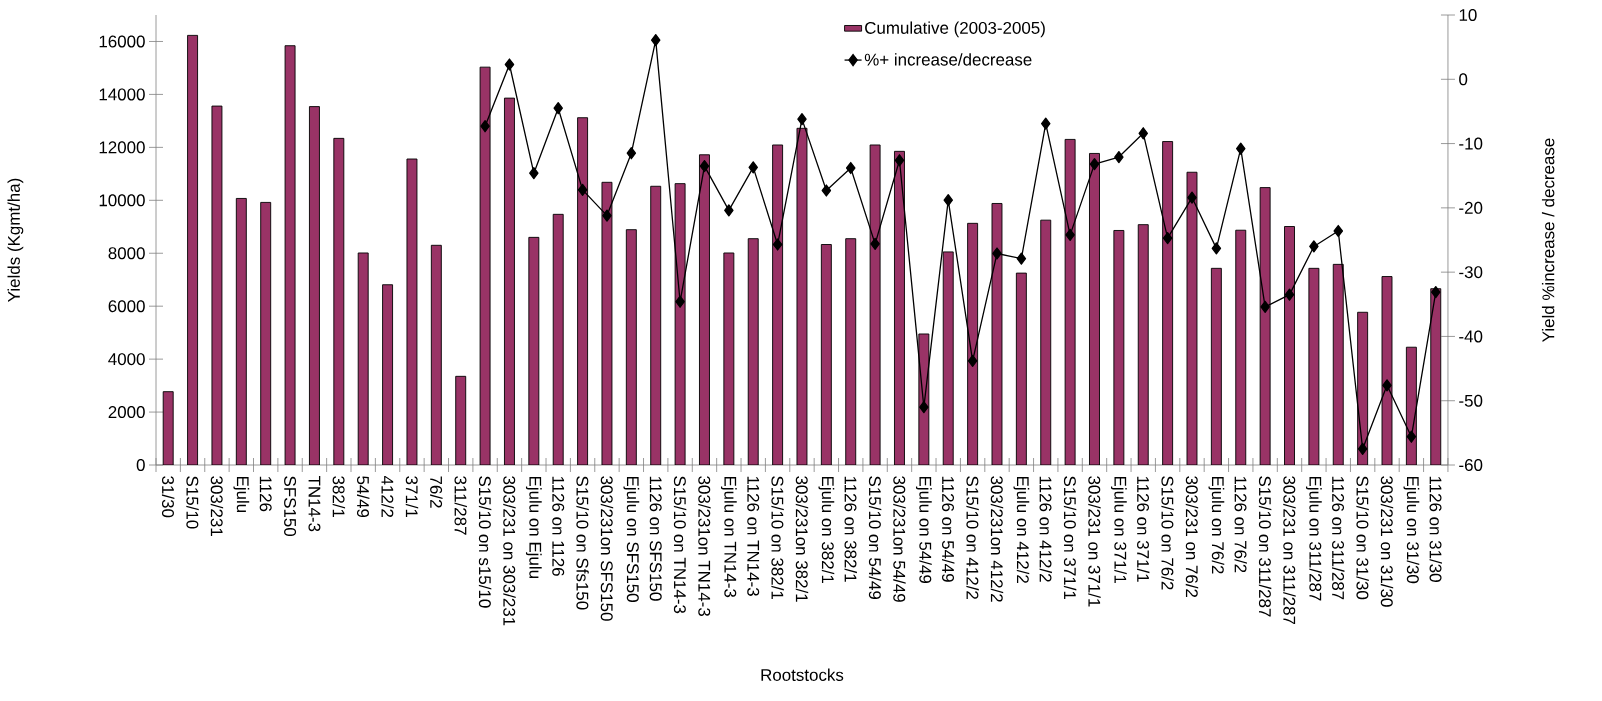 The width and height of the screenshot is (1602, 701). Describe the element at coordinates (1338, 538) in the screenshot. I see `x-tick-label: 1126 on 311/287` at that location.